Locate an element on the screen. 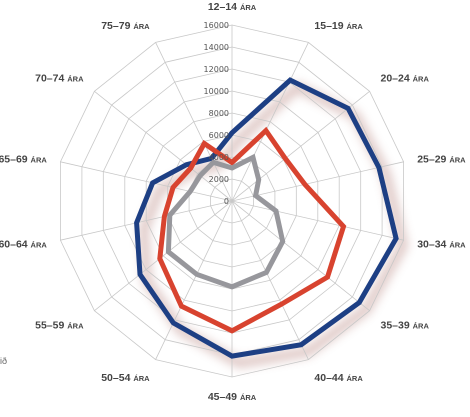 This screenshot has width=470, height=417. category-label: 55–59 ÁRA is located at coordinates (59, 326).